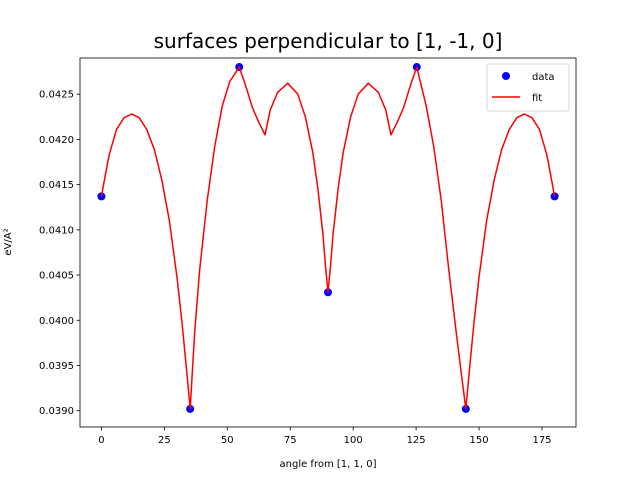 The image size is (640, 480). I want to click on x-tick-label: 0, so click(101, 440).